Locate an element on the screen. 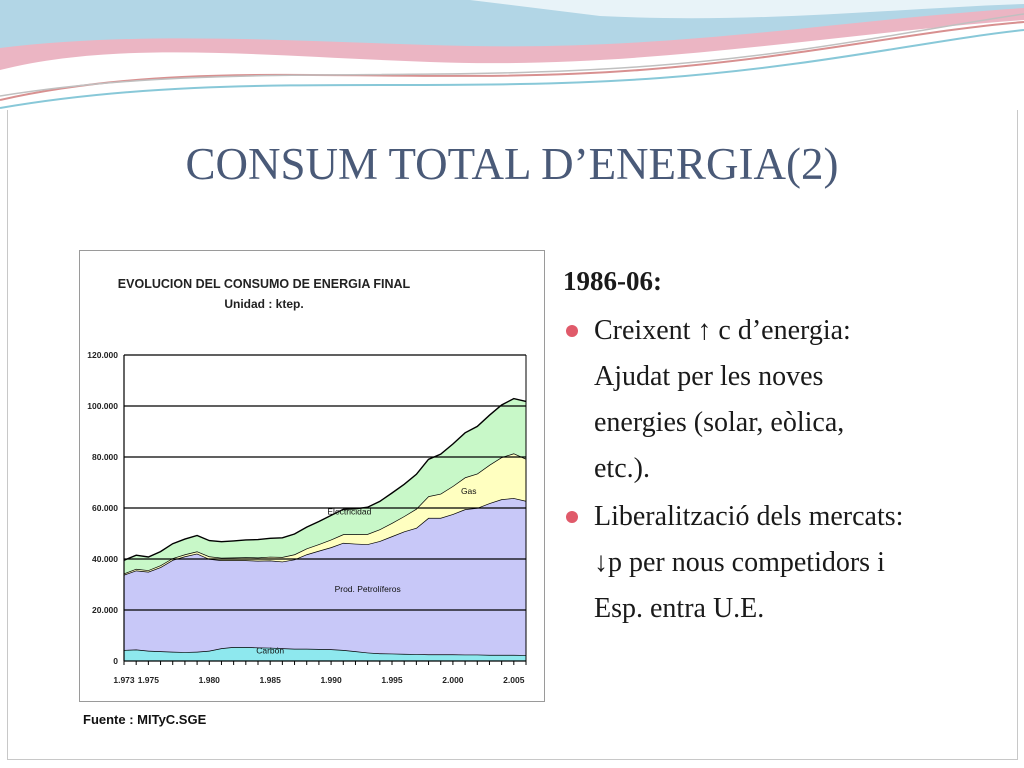 The width and height of the screenshot is (1024, 768). bullet-line: ↓p per nous competidors i is located at coordinates (739, 562).